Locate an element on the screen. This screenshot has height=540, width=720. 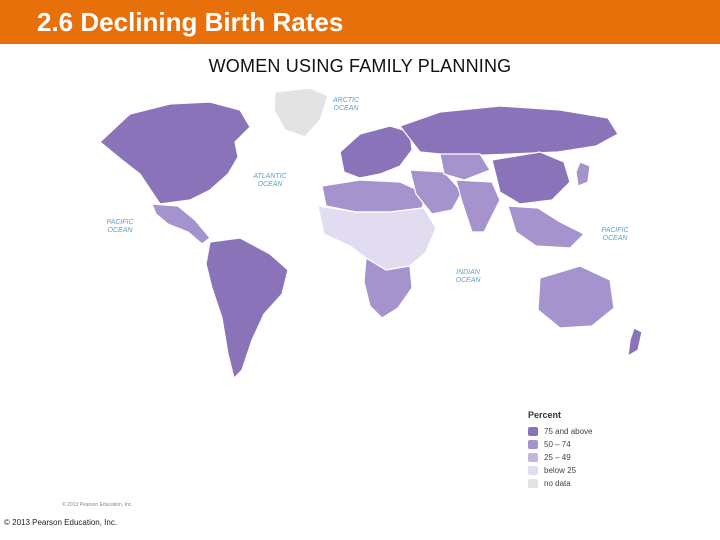
region-central-asia is located at coordinates (465, 167).